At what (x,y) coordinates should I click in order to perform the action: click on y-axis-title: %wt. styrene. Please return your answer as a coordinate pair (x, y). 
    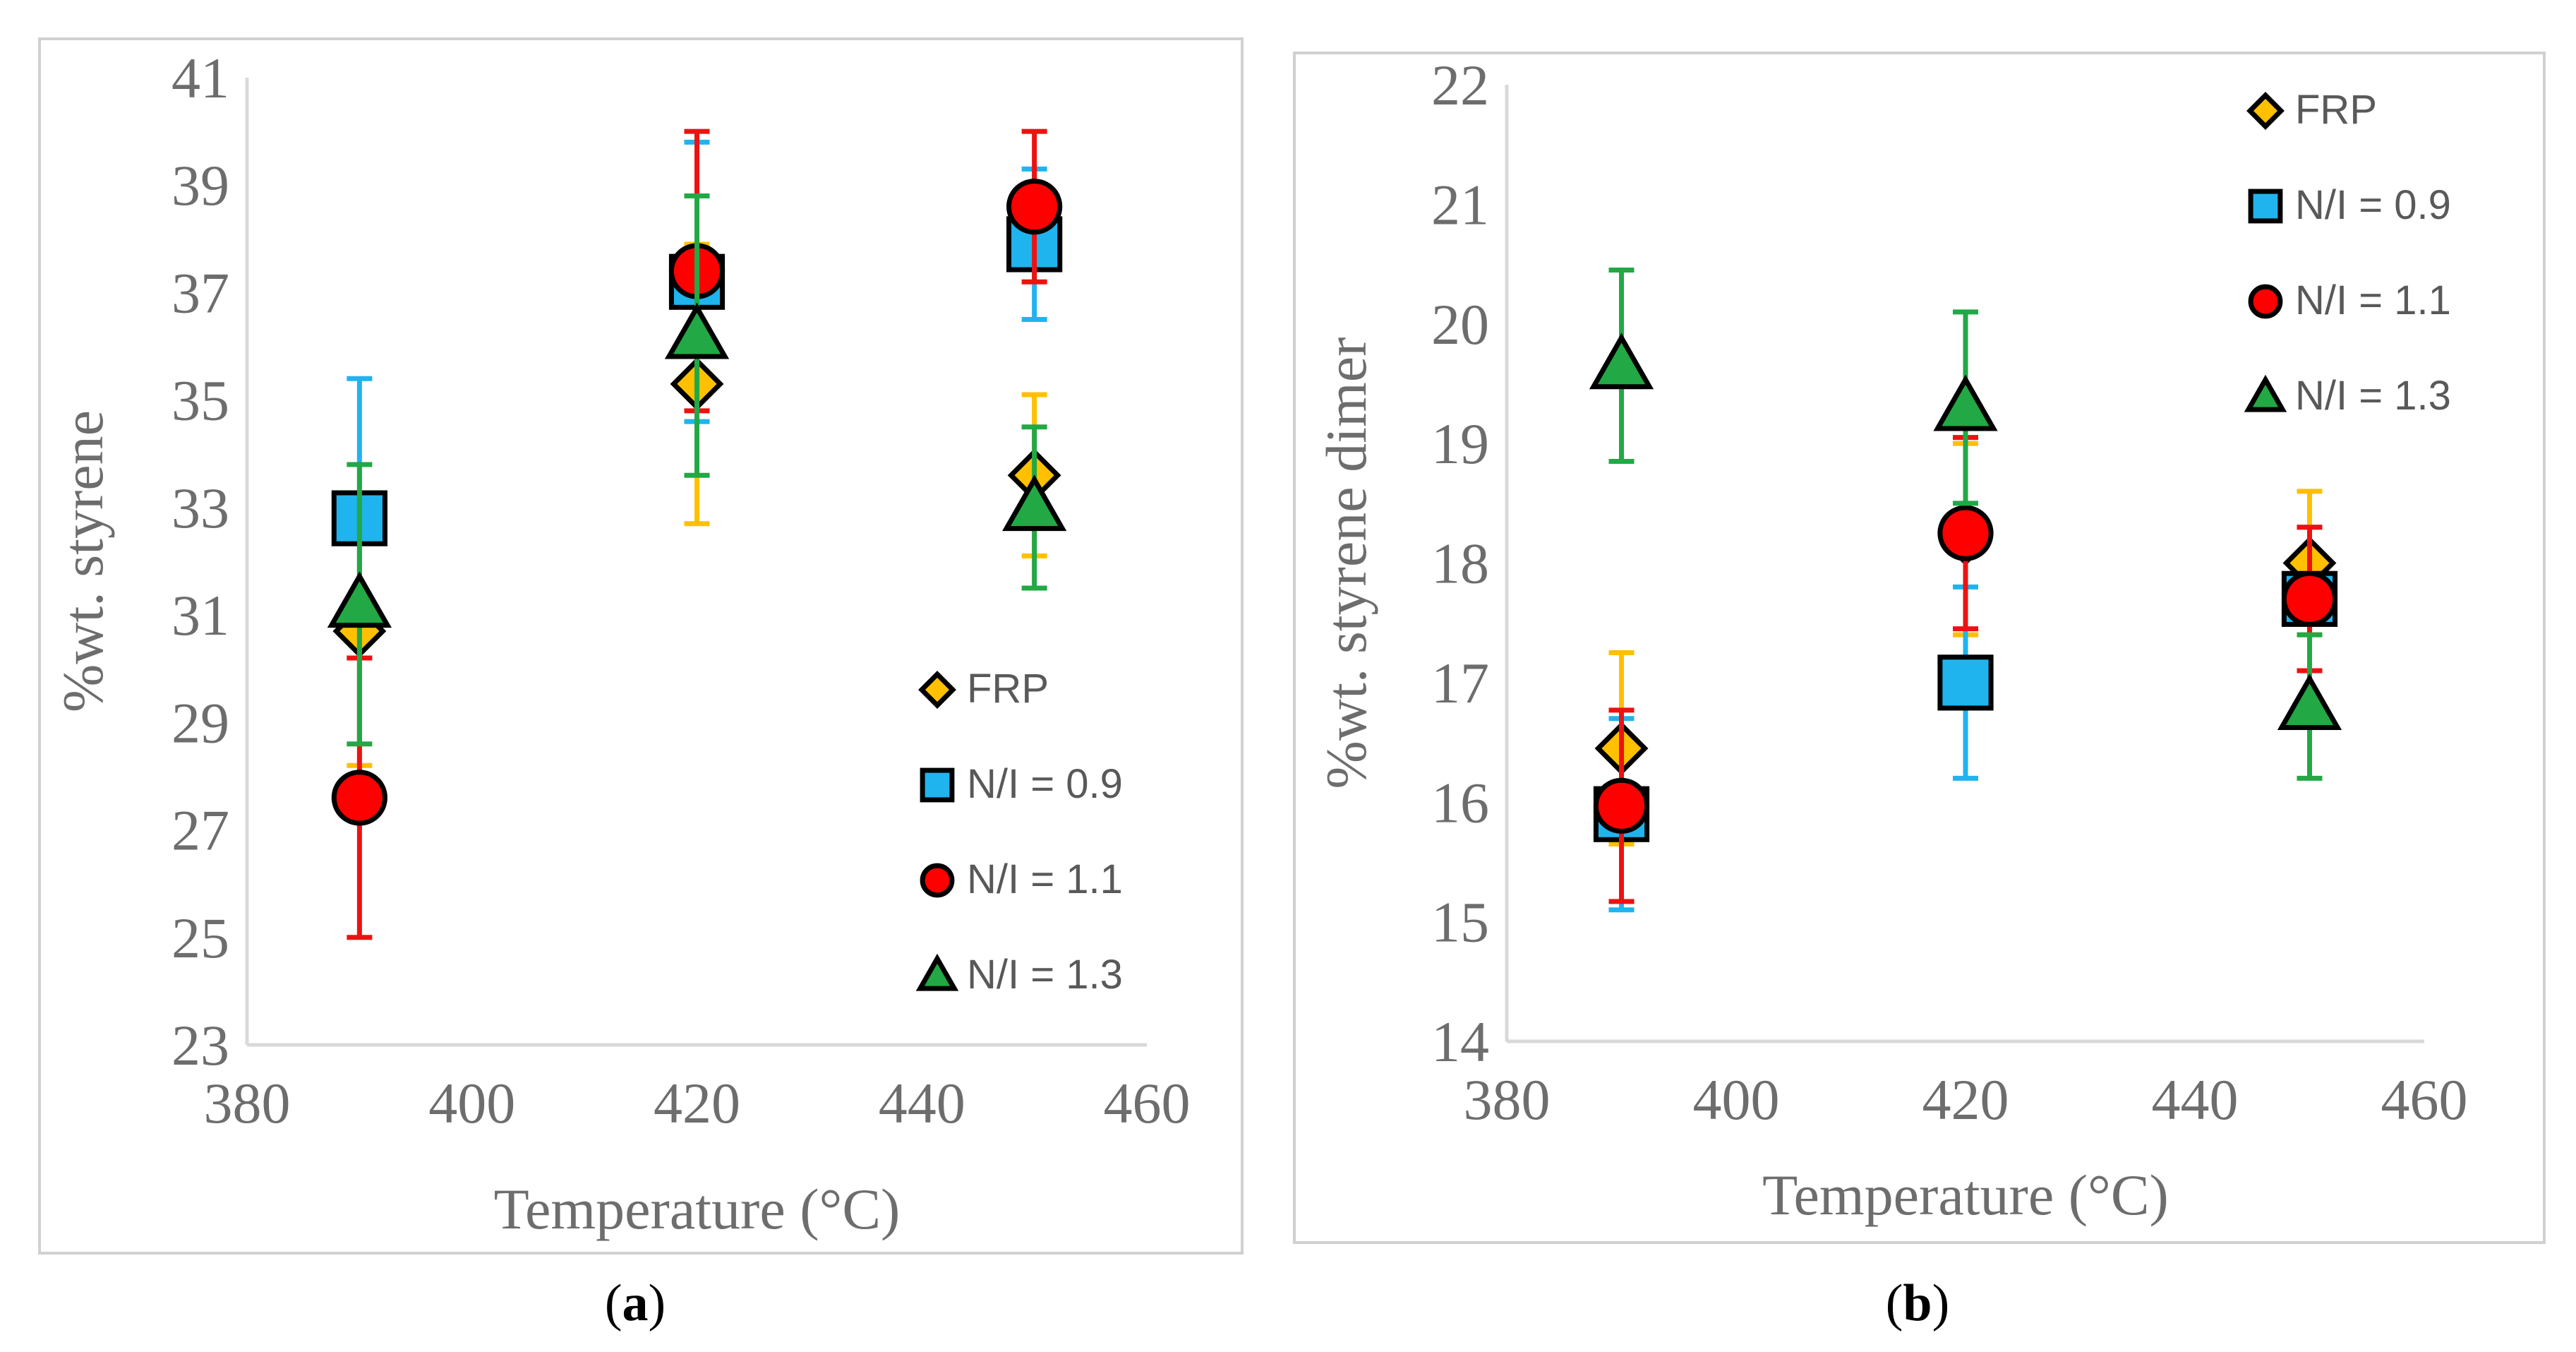
    Looking at the image, I should click on (83, 561).